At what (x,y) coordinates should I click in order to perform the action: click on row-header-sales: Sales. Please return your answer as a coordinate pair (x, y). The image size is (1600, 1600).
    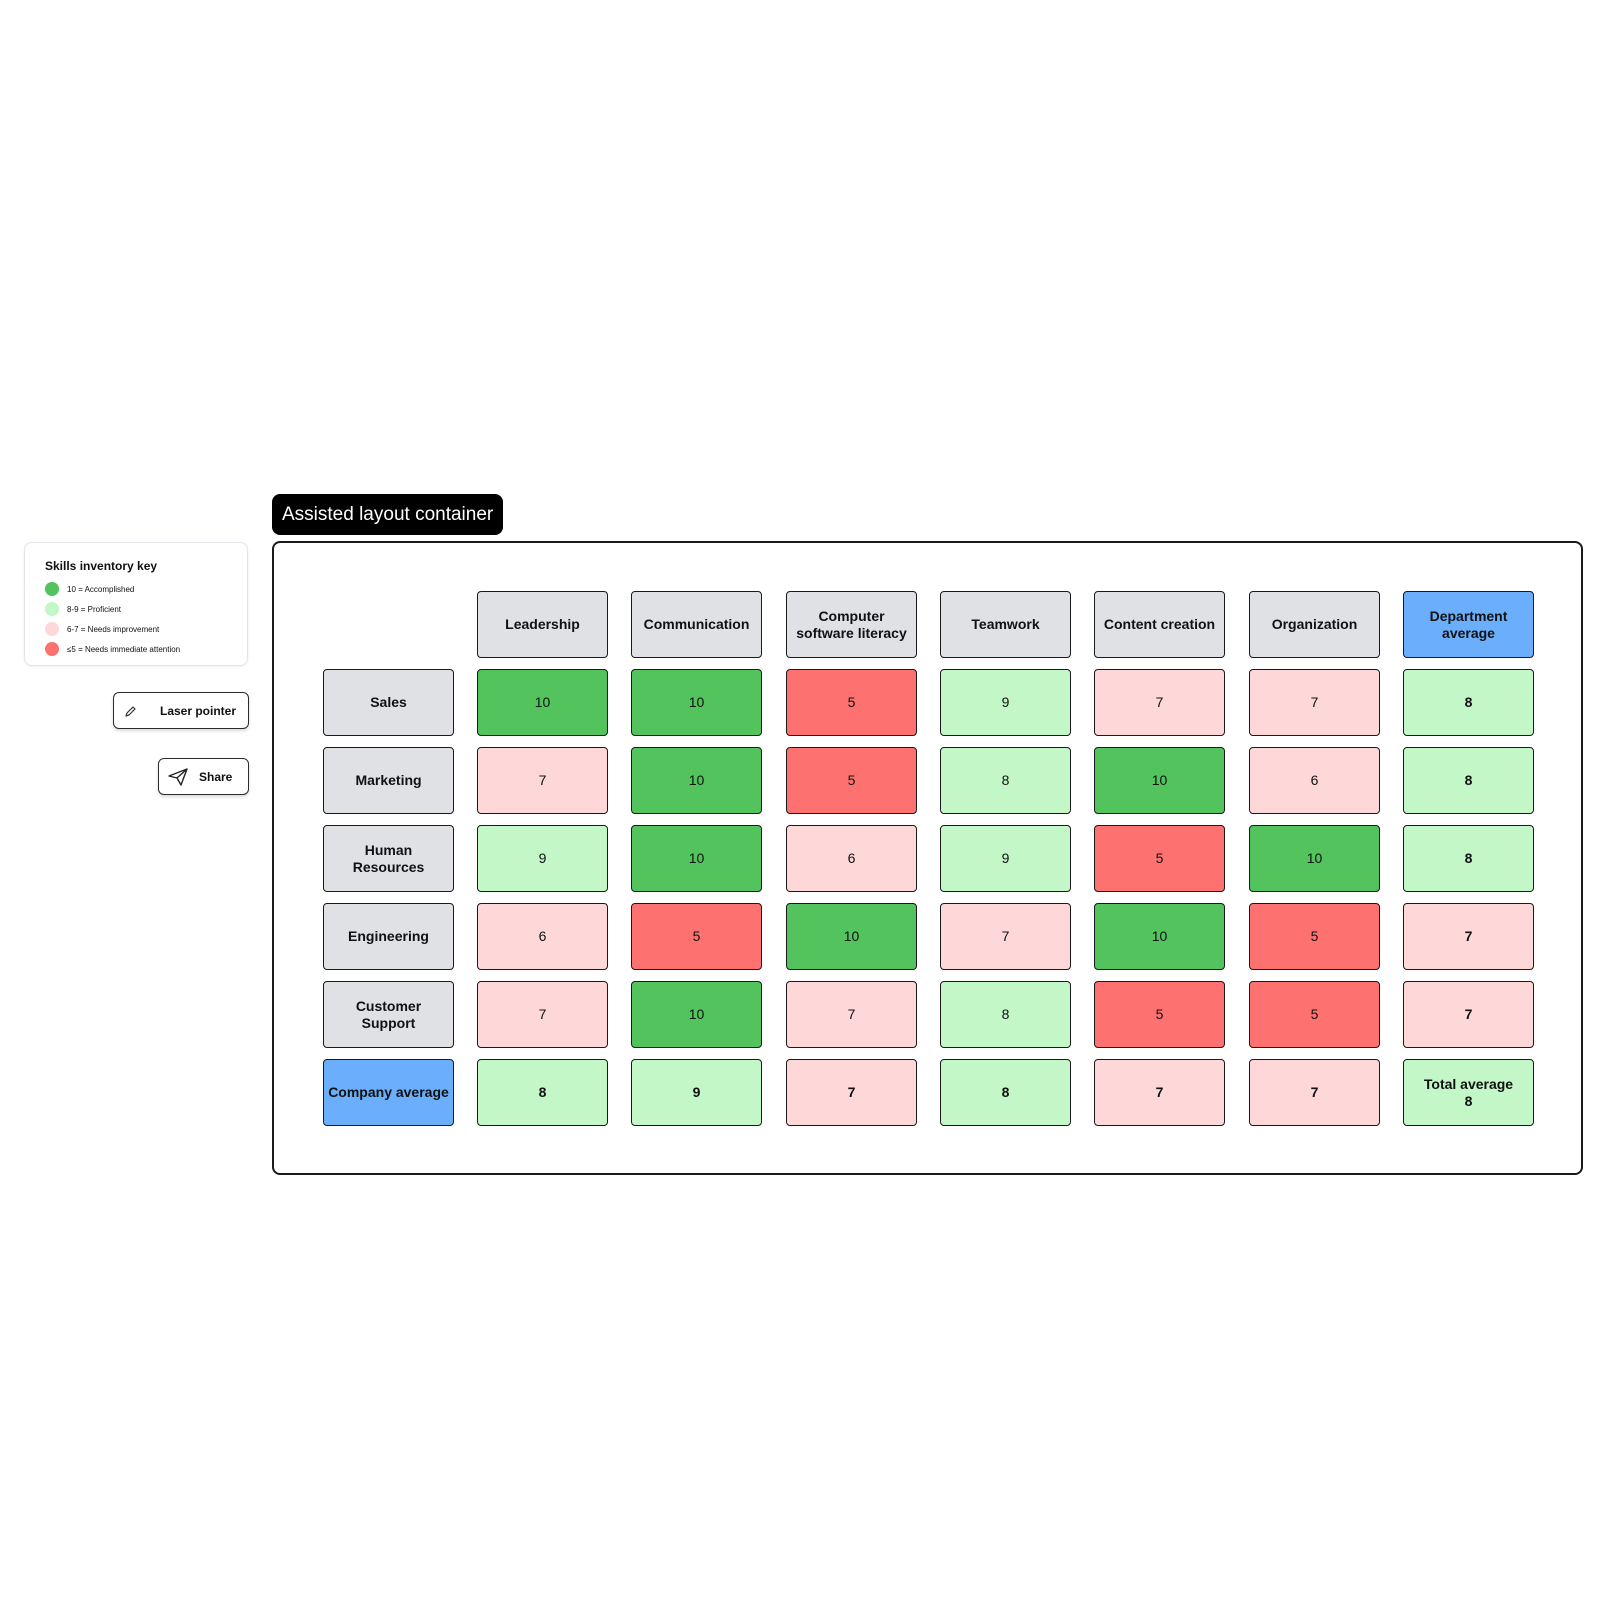
    Looking at the image, I should click on (388, 702).